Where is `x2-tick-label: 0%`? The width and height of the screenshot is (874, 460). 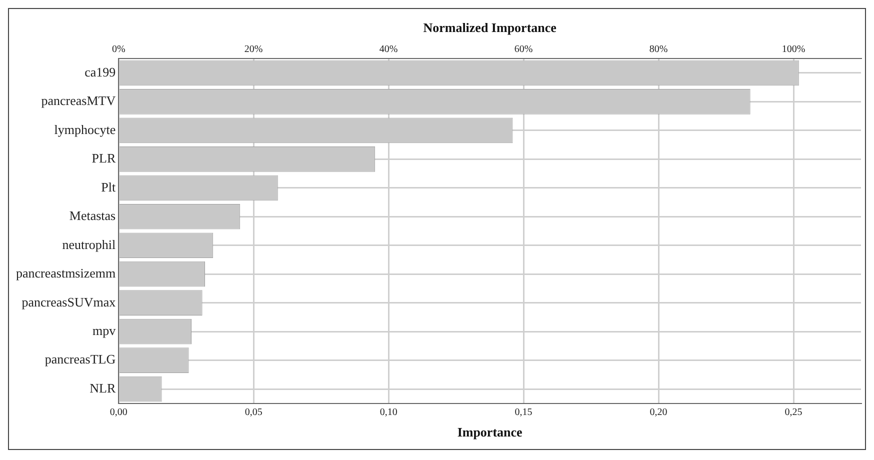 x2-tick-label: 0% is located at coordinates (119, 50).